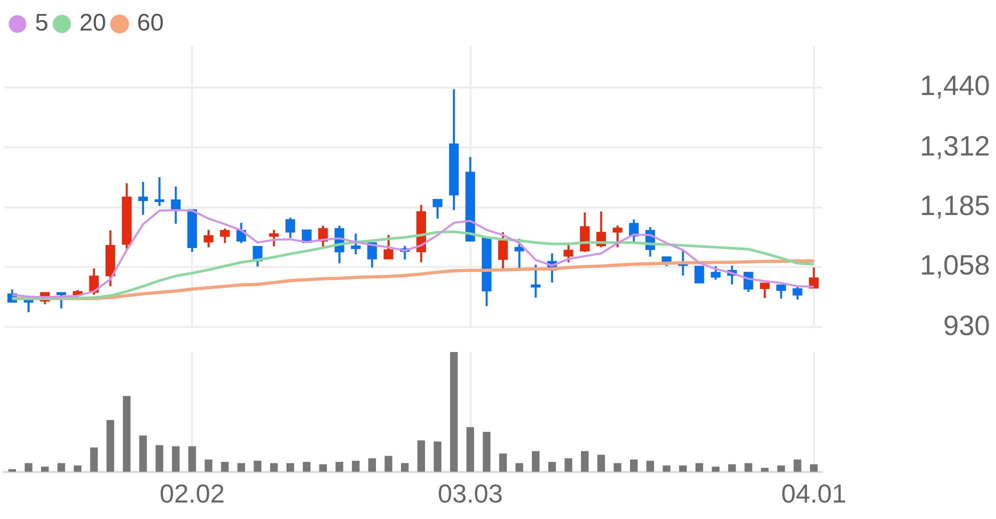 Image resolution: width=996 pixels, height=519 pixels. What do you see at coordinates (955, 265) in the screenshot?
I see `y-tick-label: 1,058` at bounding box center [955, 265].